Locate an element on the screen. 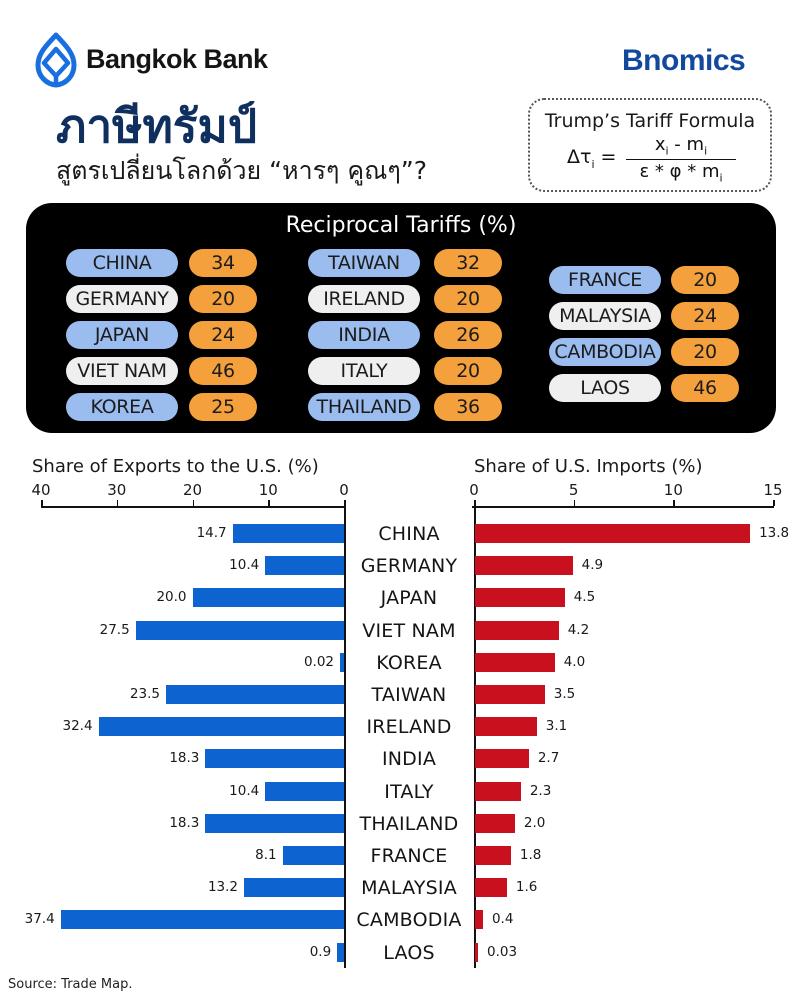 The image size is (800, 1000). bangkok-bank-logo-icon is located at coordinates (56, 60).